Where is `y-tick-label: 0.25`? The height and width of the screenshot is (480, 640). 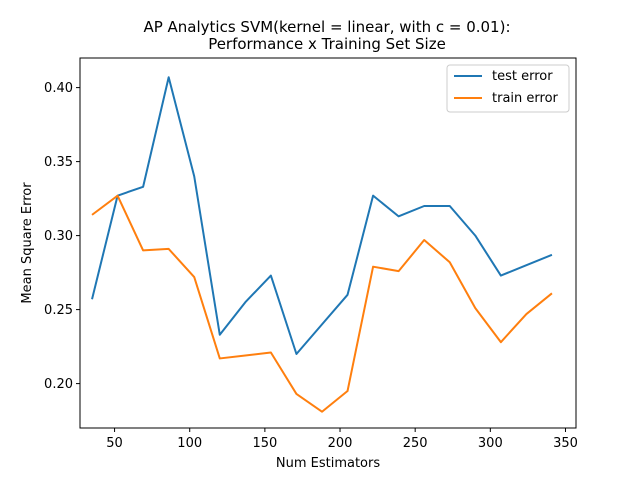 y-tick-label: 0.25 is located at coordinates (58, 310).